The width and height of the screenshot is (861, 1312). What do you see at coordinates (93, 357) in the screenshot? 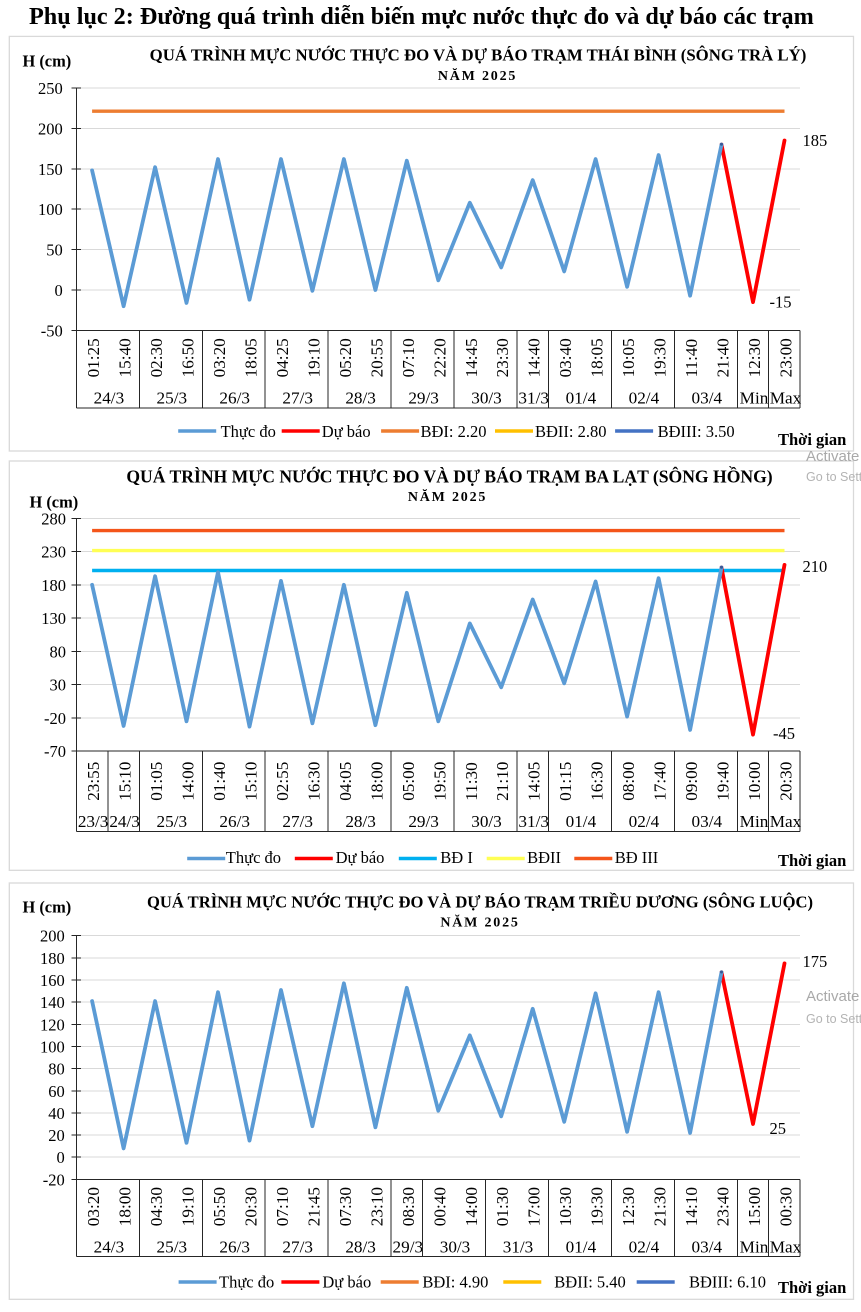
I see `svg-text: 01:25` at bounding box center [93, 357].